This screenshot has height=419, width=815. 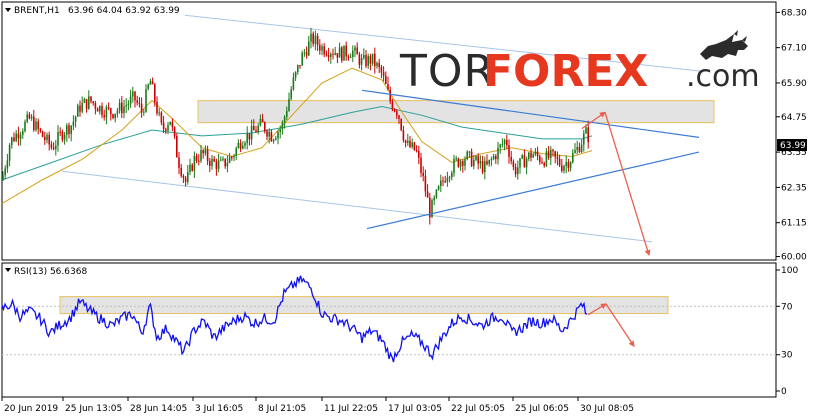 What do you see at coordinates (792, 145) in the screenshot?
I see `current-price-tag: 63.99` at bounding box center [792, 145].